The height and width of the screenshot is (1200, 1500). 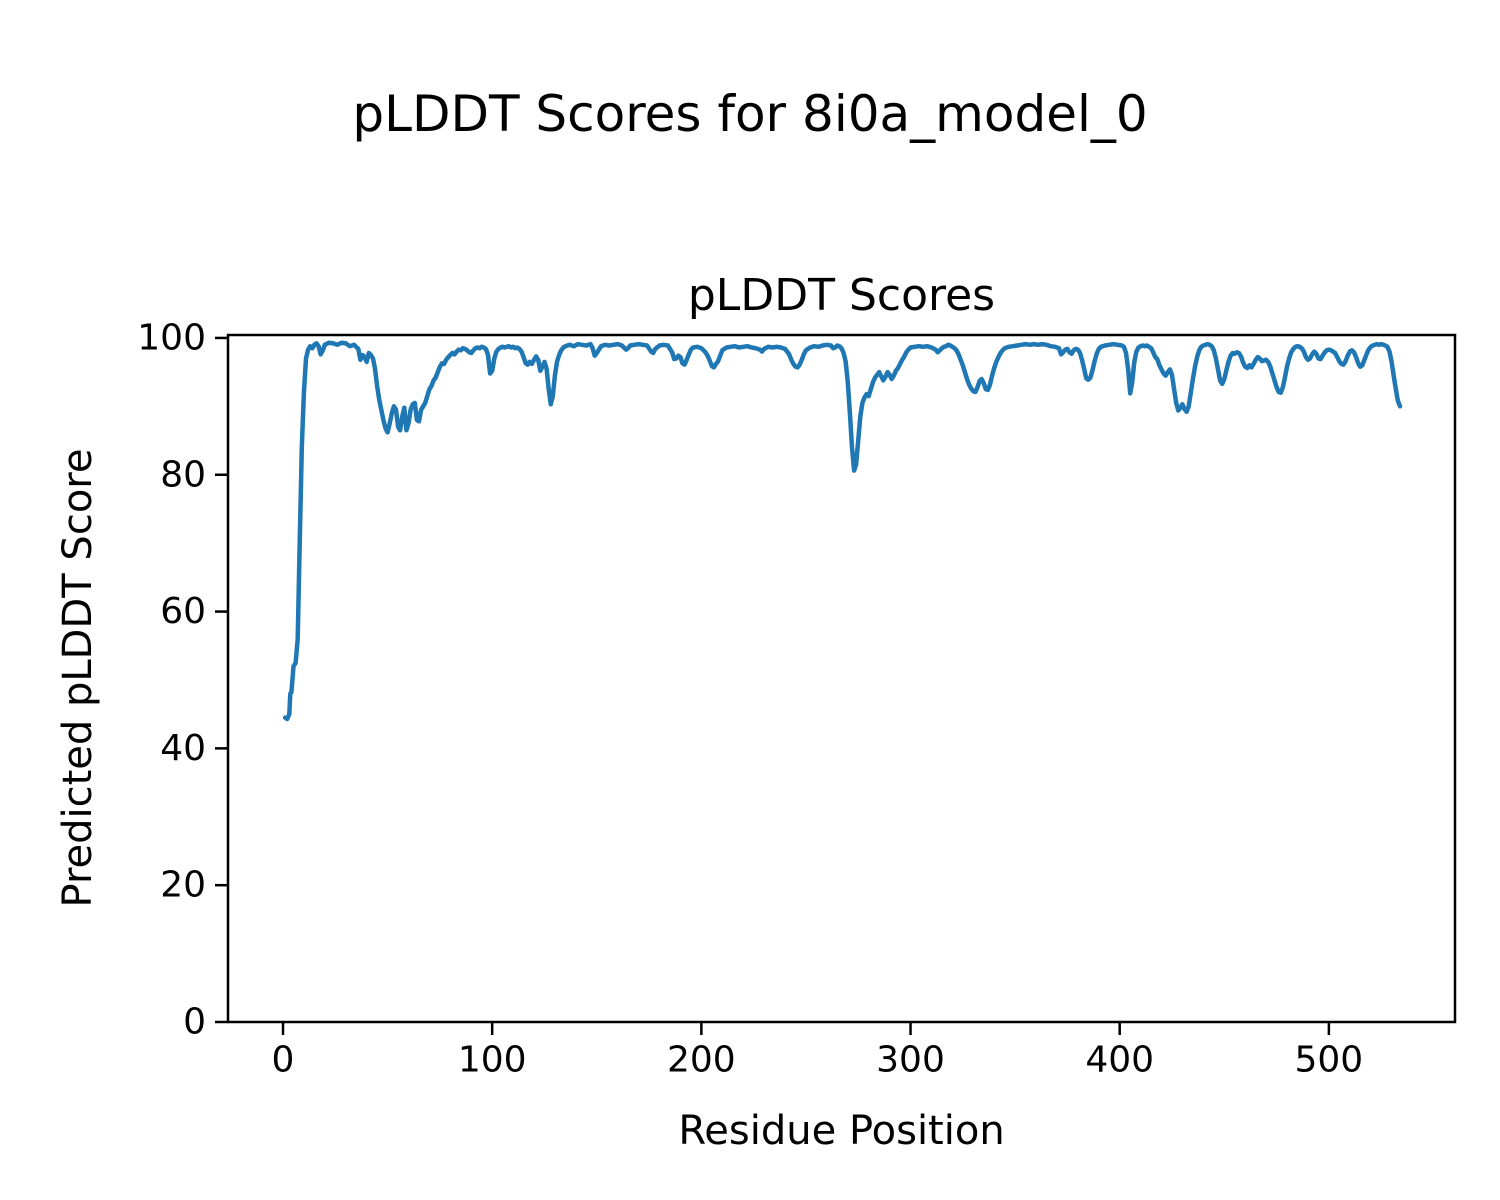 What do you see at coordinates (183, 748) in the screenshot?
I see `y-tick-label: 40` at bounding box center [183, 748].